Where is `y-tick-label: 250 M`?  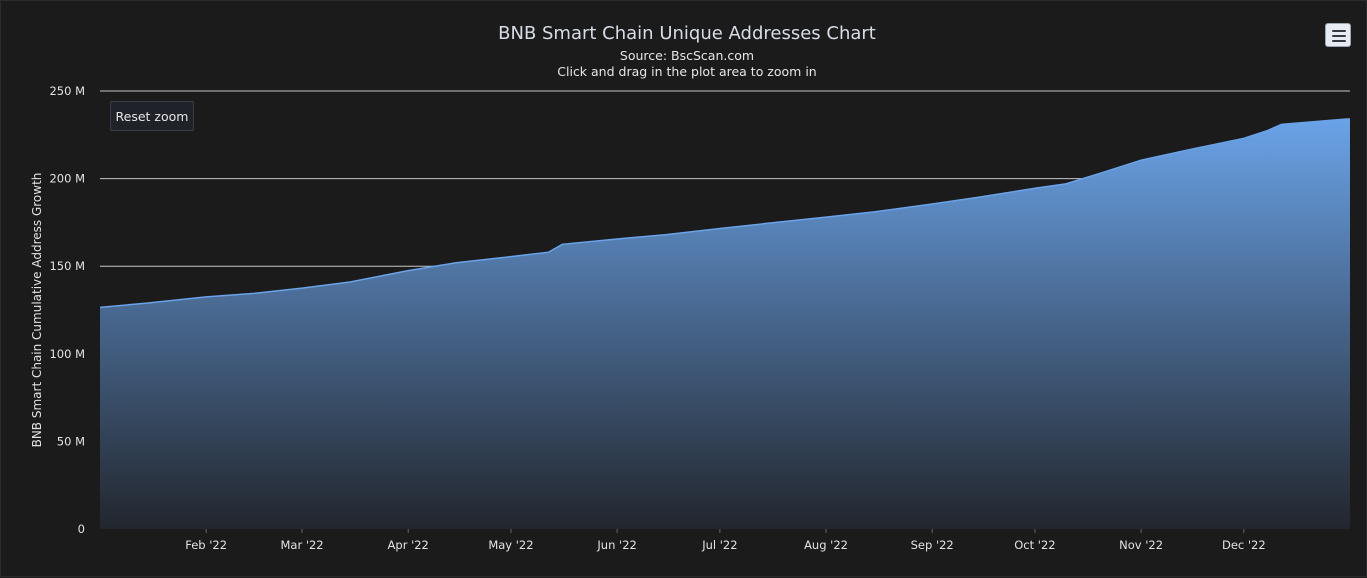
y-tick-label: 250 M is located at coordinates (67, 91).